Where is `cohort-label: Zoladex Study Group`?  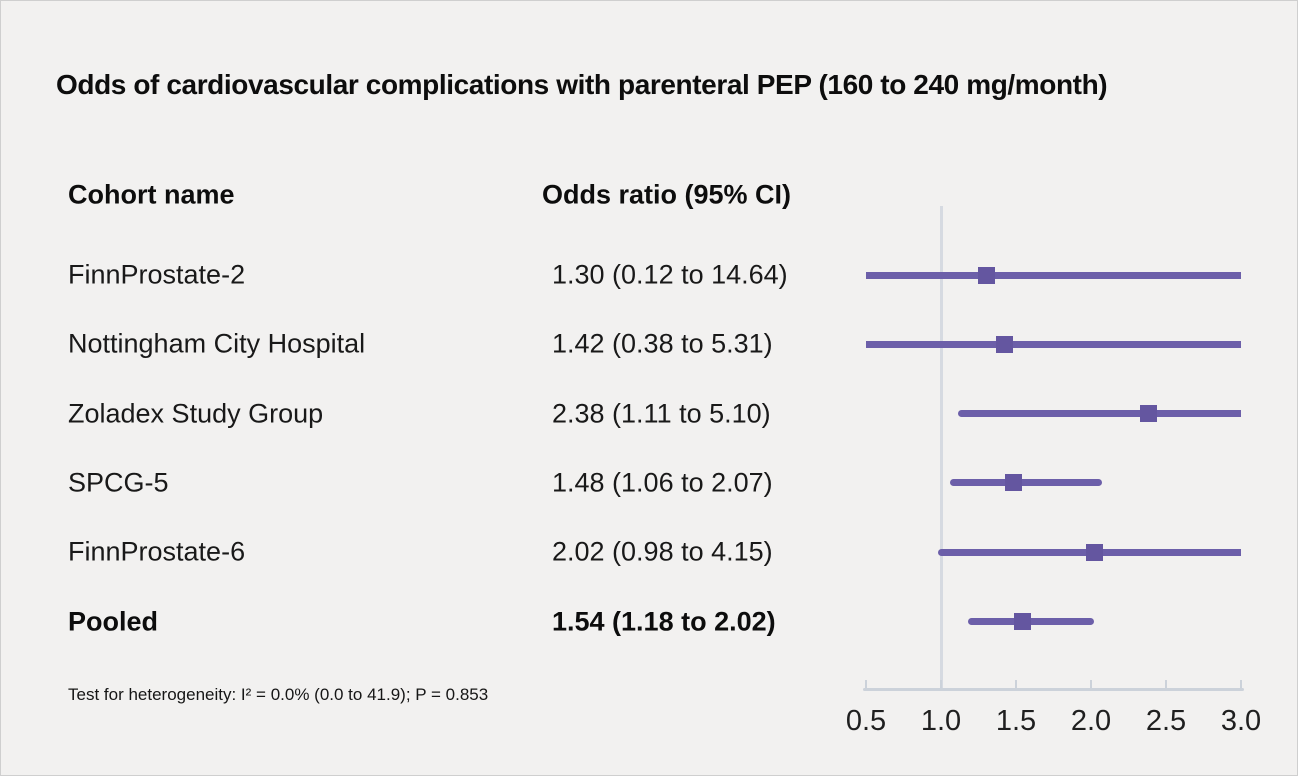
cohort-label: Zoladex Study Group is located at coordinates (196, 413).